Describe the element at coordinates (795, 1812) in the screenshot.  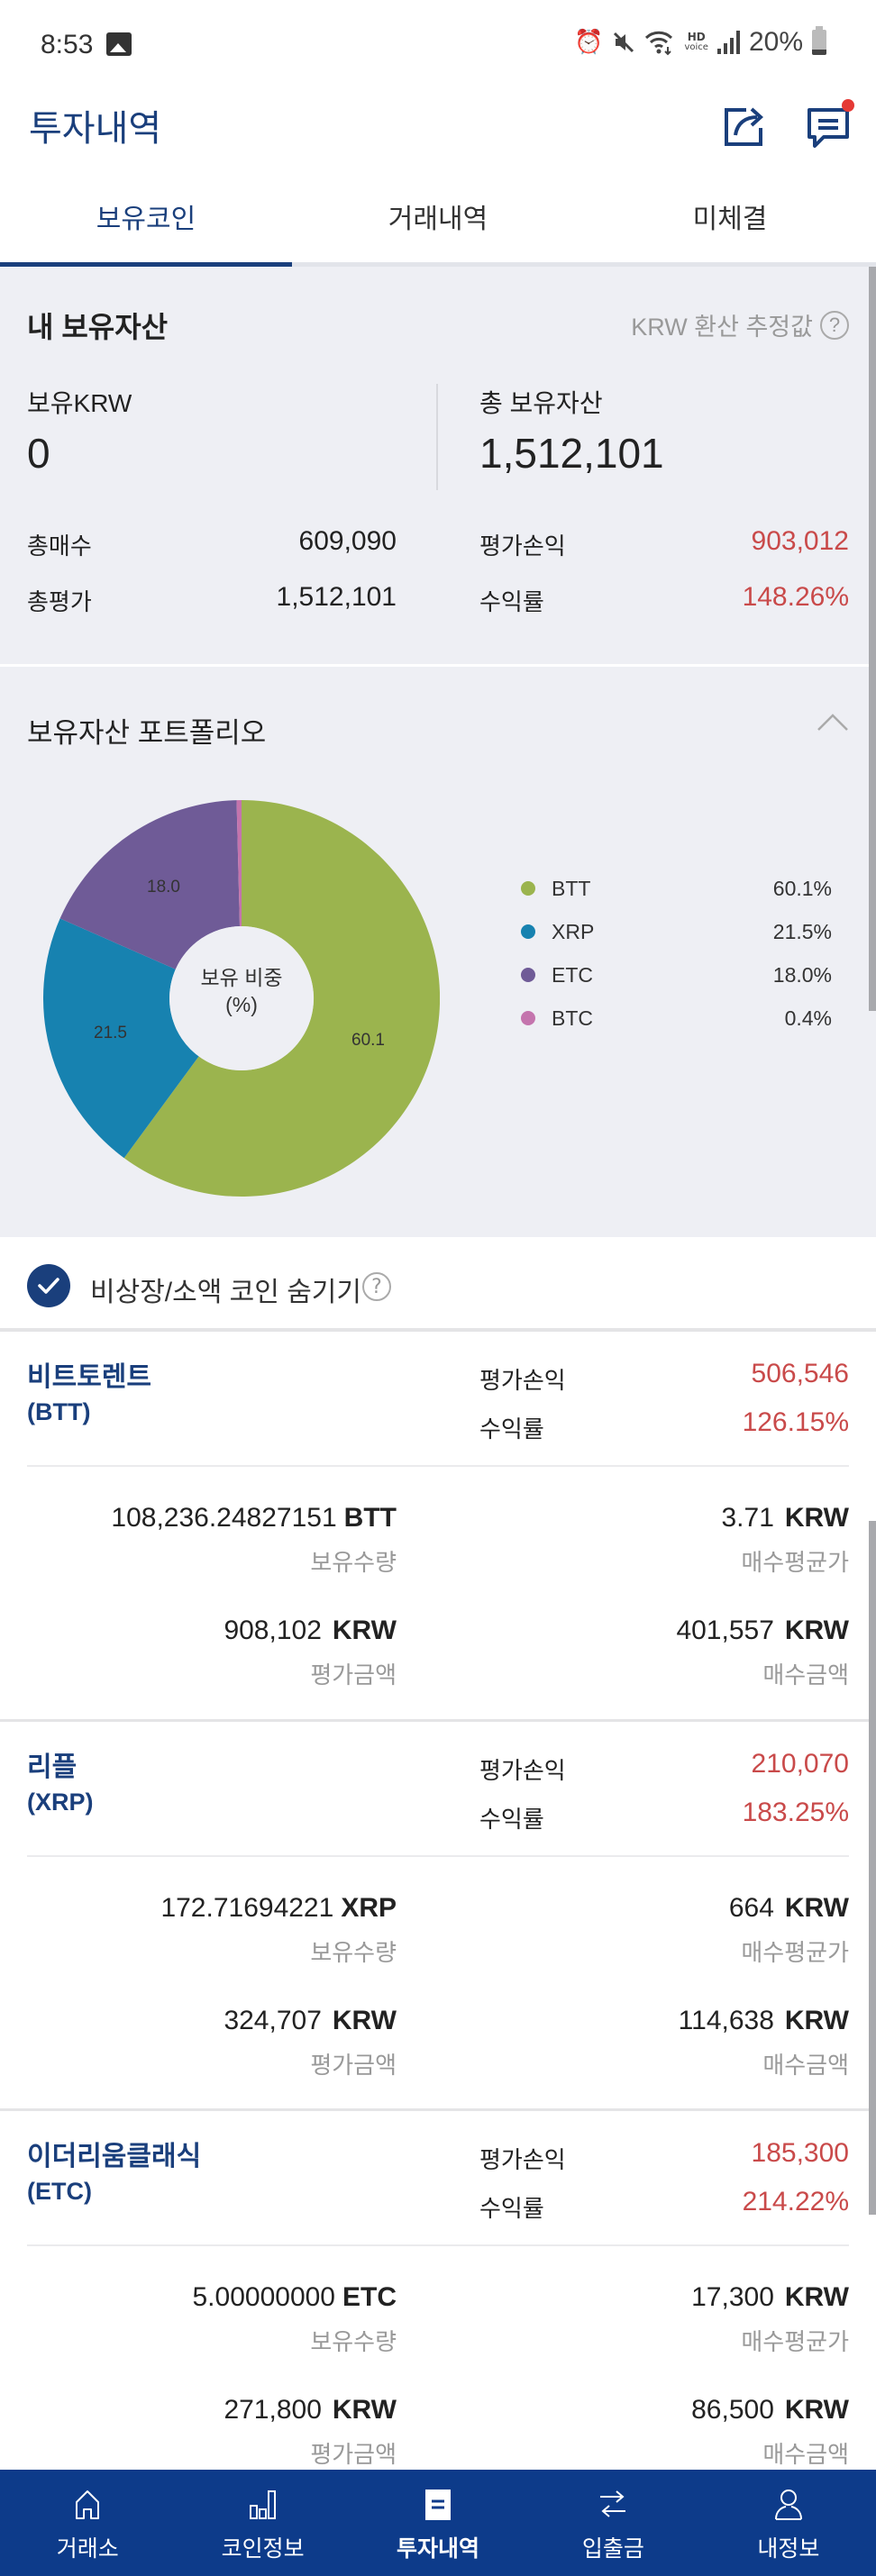
I see `return-value: 183.25%` at that location.